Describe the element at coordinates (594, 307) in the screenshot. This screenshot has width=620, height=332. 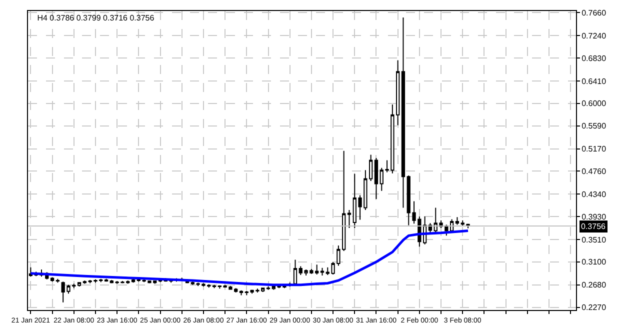
I see `y-tick-label: 0.2270` at that location.